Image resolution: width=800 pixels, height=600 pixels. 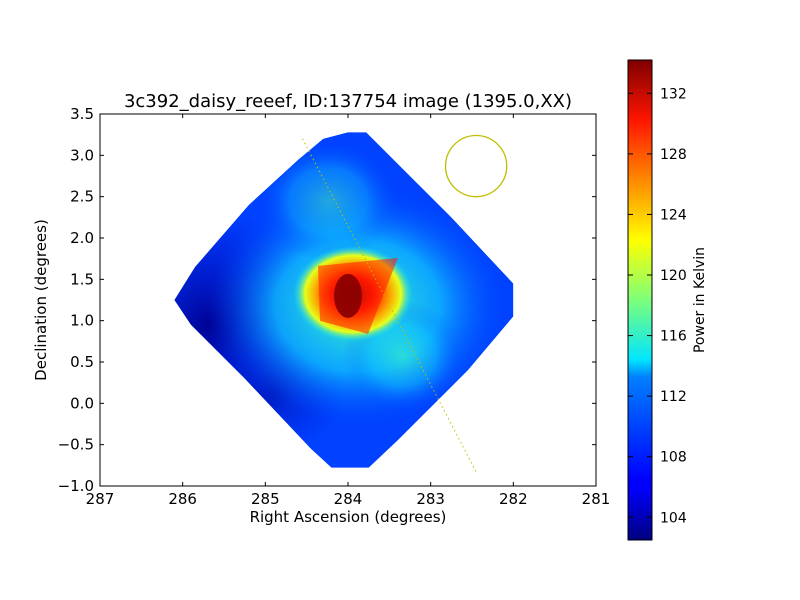 I want to click on colorbar: 104 108 112 116 120 124 128 132 Power in Kelvin, so click(x=667, y=300).